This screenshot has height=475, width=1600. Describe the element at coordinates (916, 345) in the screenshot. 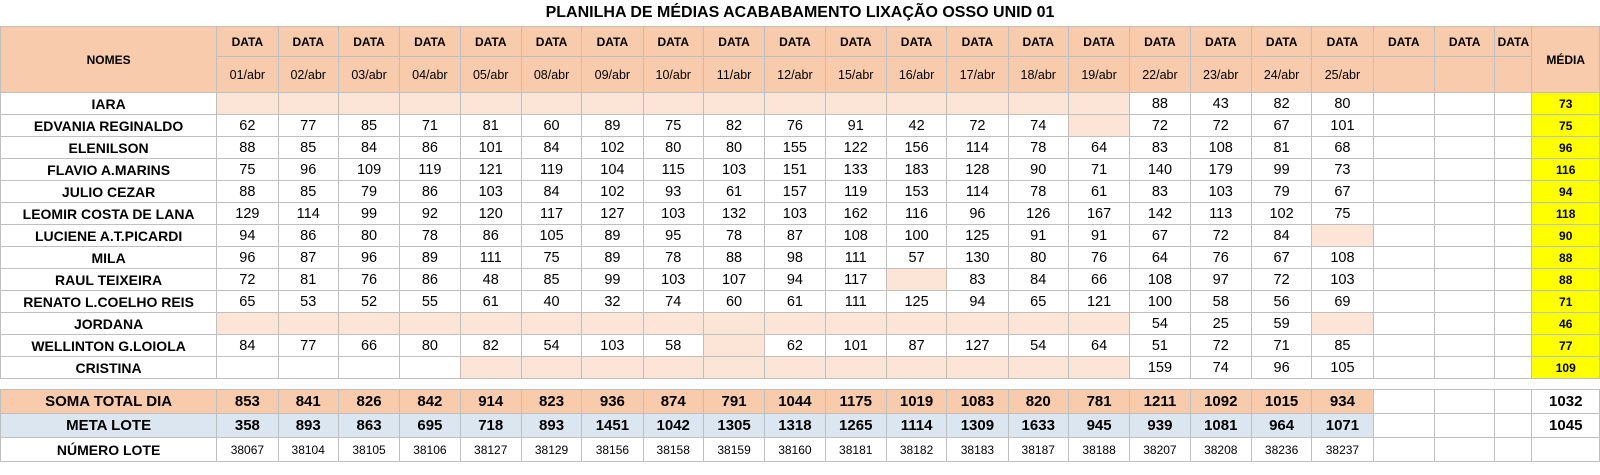

I see `grade-cell: 87` at that location.